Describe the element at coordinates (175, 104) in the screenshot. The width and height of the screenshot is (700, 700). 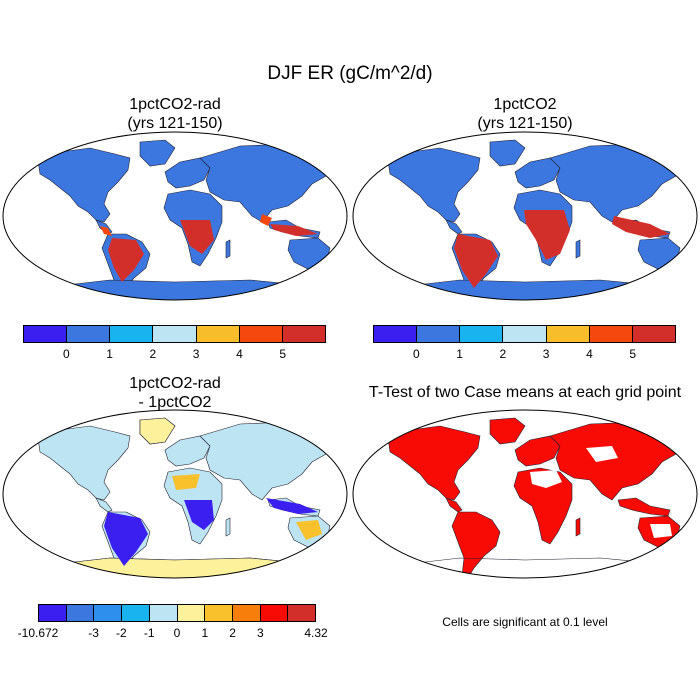
I see `panel-title-rad-line1: 1pctCO2-rad` at that location.